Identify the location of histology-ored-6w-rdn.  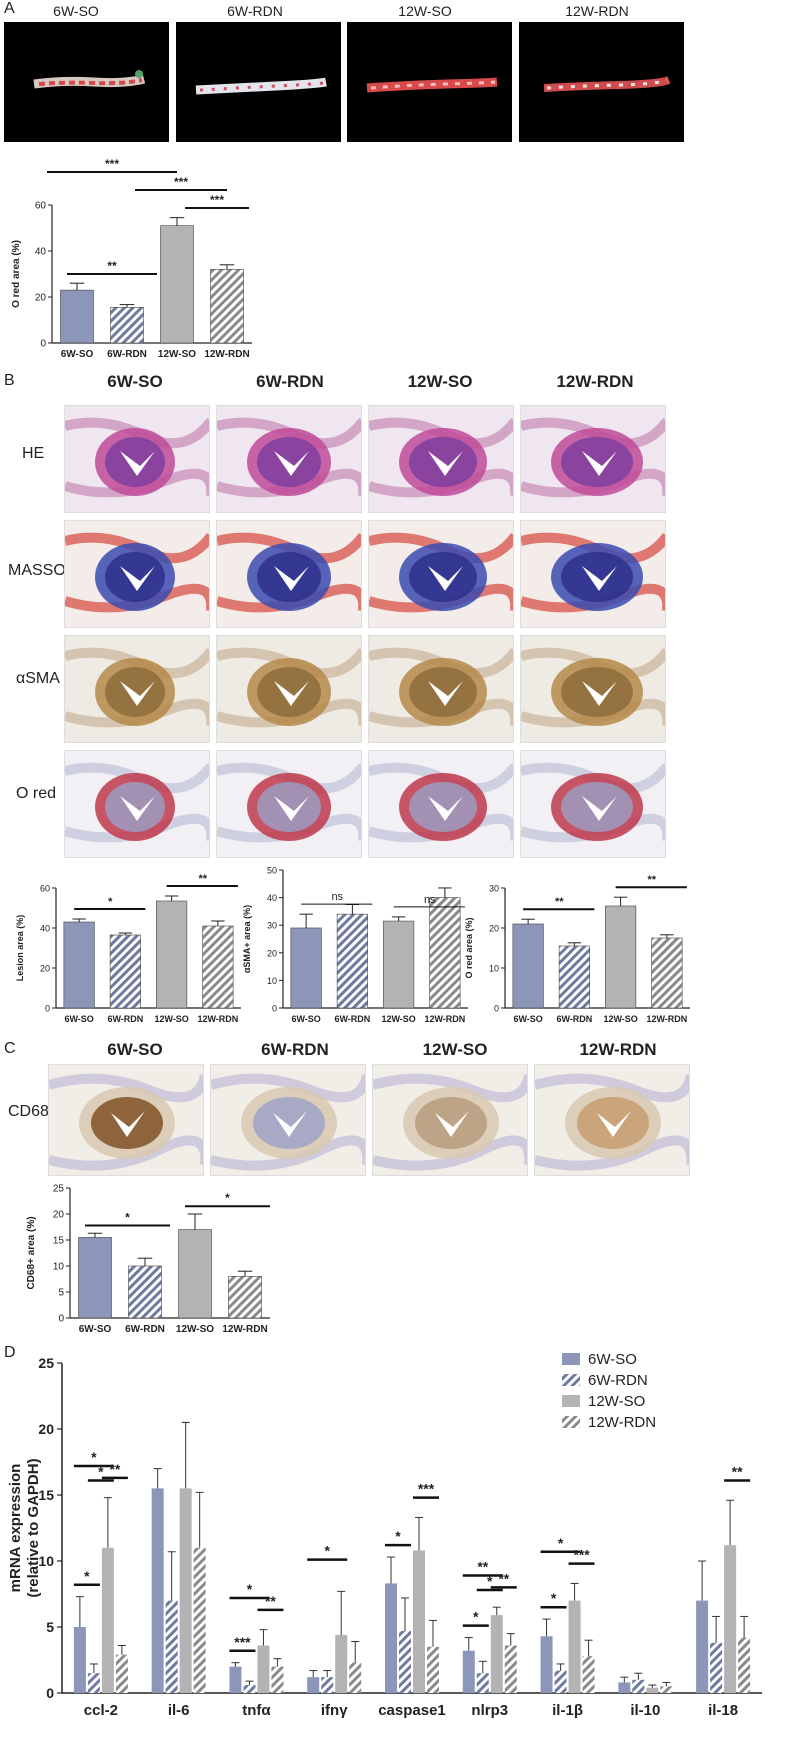
(289, 804).